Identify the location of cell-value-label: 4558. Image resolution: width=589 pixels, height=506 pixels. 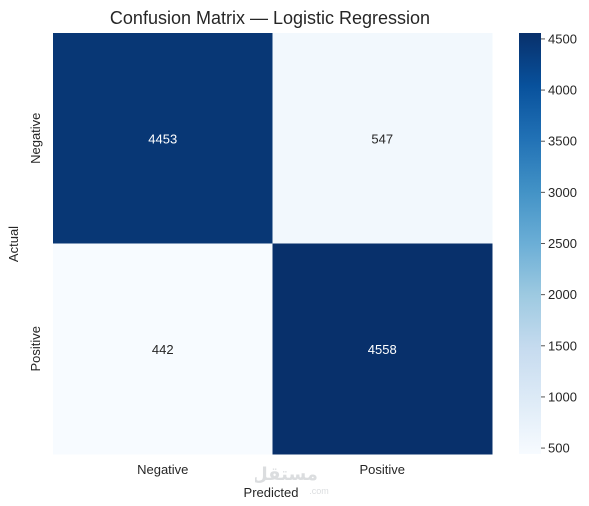
(382, 349).